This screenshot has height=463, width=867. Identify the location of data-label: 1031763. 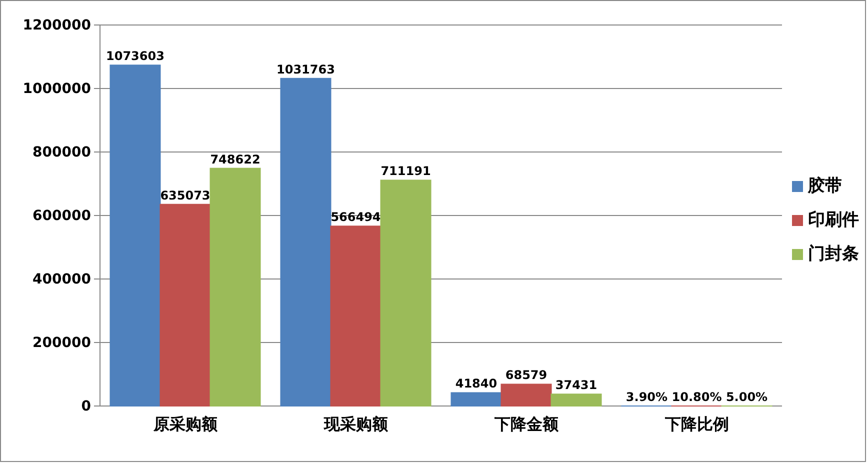
(305, 69).